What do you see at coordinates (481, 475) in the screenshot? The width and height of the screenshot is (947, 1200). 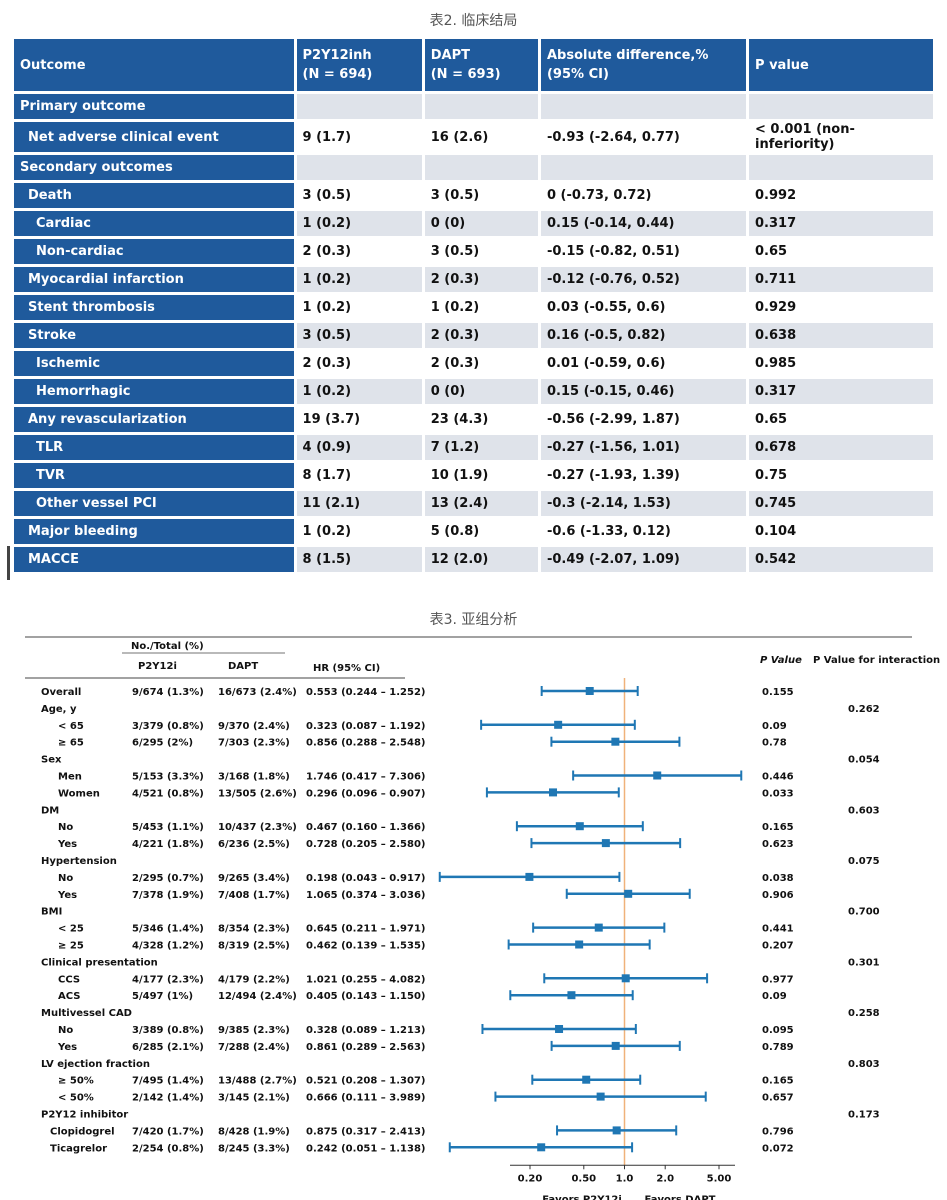 I see `table-cell: 10 (1.9)` at bounding box center [481, 475].